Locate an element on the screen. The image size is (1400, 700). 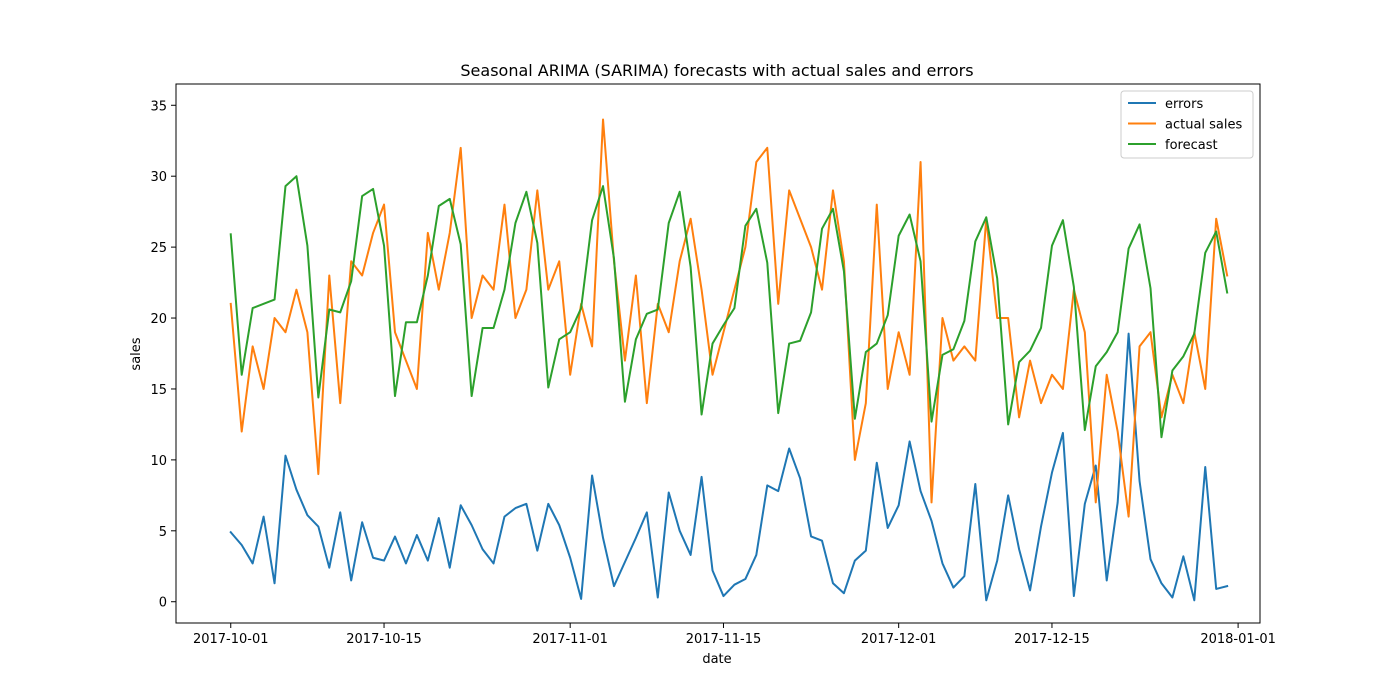
x-tick-label: 2017-12-01 is located at coordinates (899, 639).